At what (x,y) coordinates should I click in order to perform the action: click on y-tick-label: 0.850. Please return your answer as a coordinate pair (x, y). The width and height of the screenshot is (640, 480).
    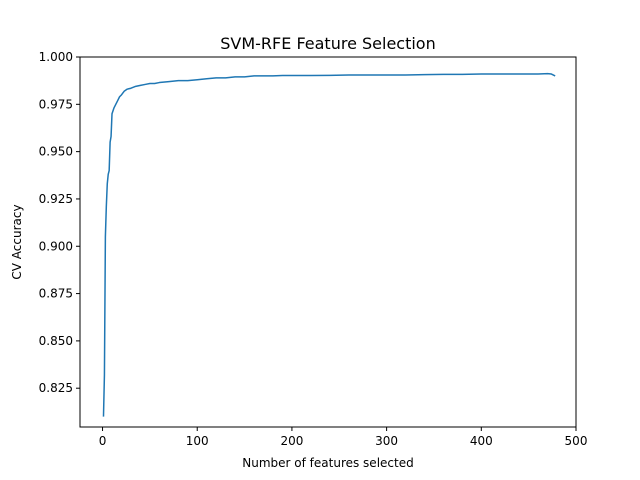
    Looking at the image, I should click on (56, 341).